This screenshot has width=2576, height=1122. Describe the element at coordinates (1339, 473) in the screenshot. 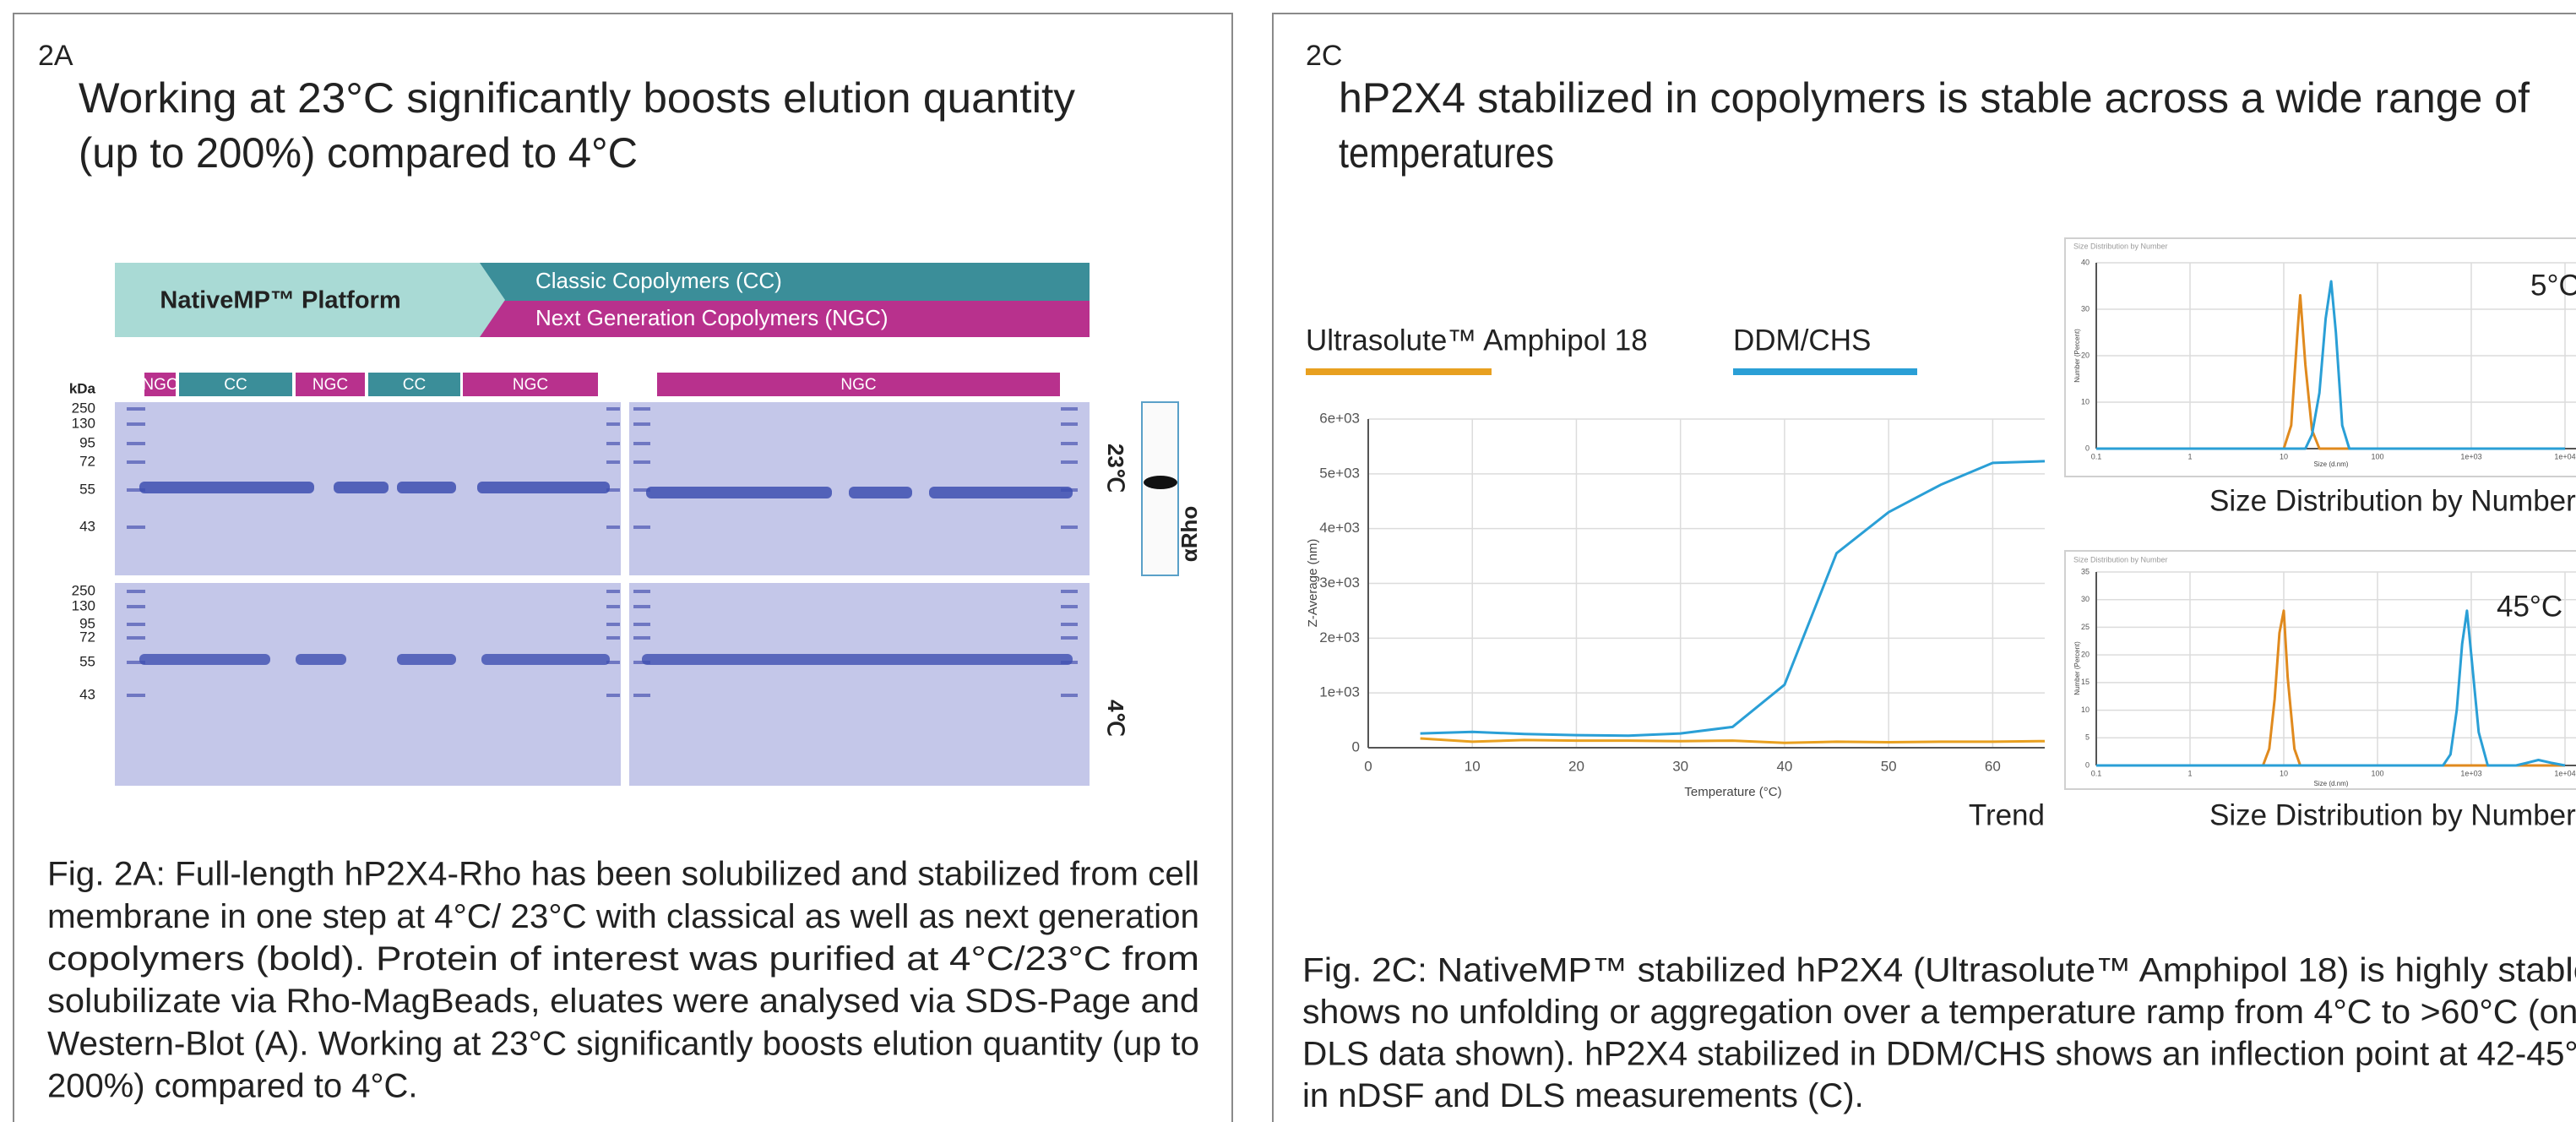

I see `y-tick-label: 5e+03` at that location.